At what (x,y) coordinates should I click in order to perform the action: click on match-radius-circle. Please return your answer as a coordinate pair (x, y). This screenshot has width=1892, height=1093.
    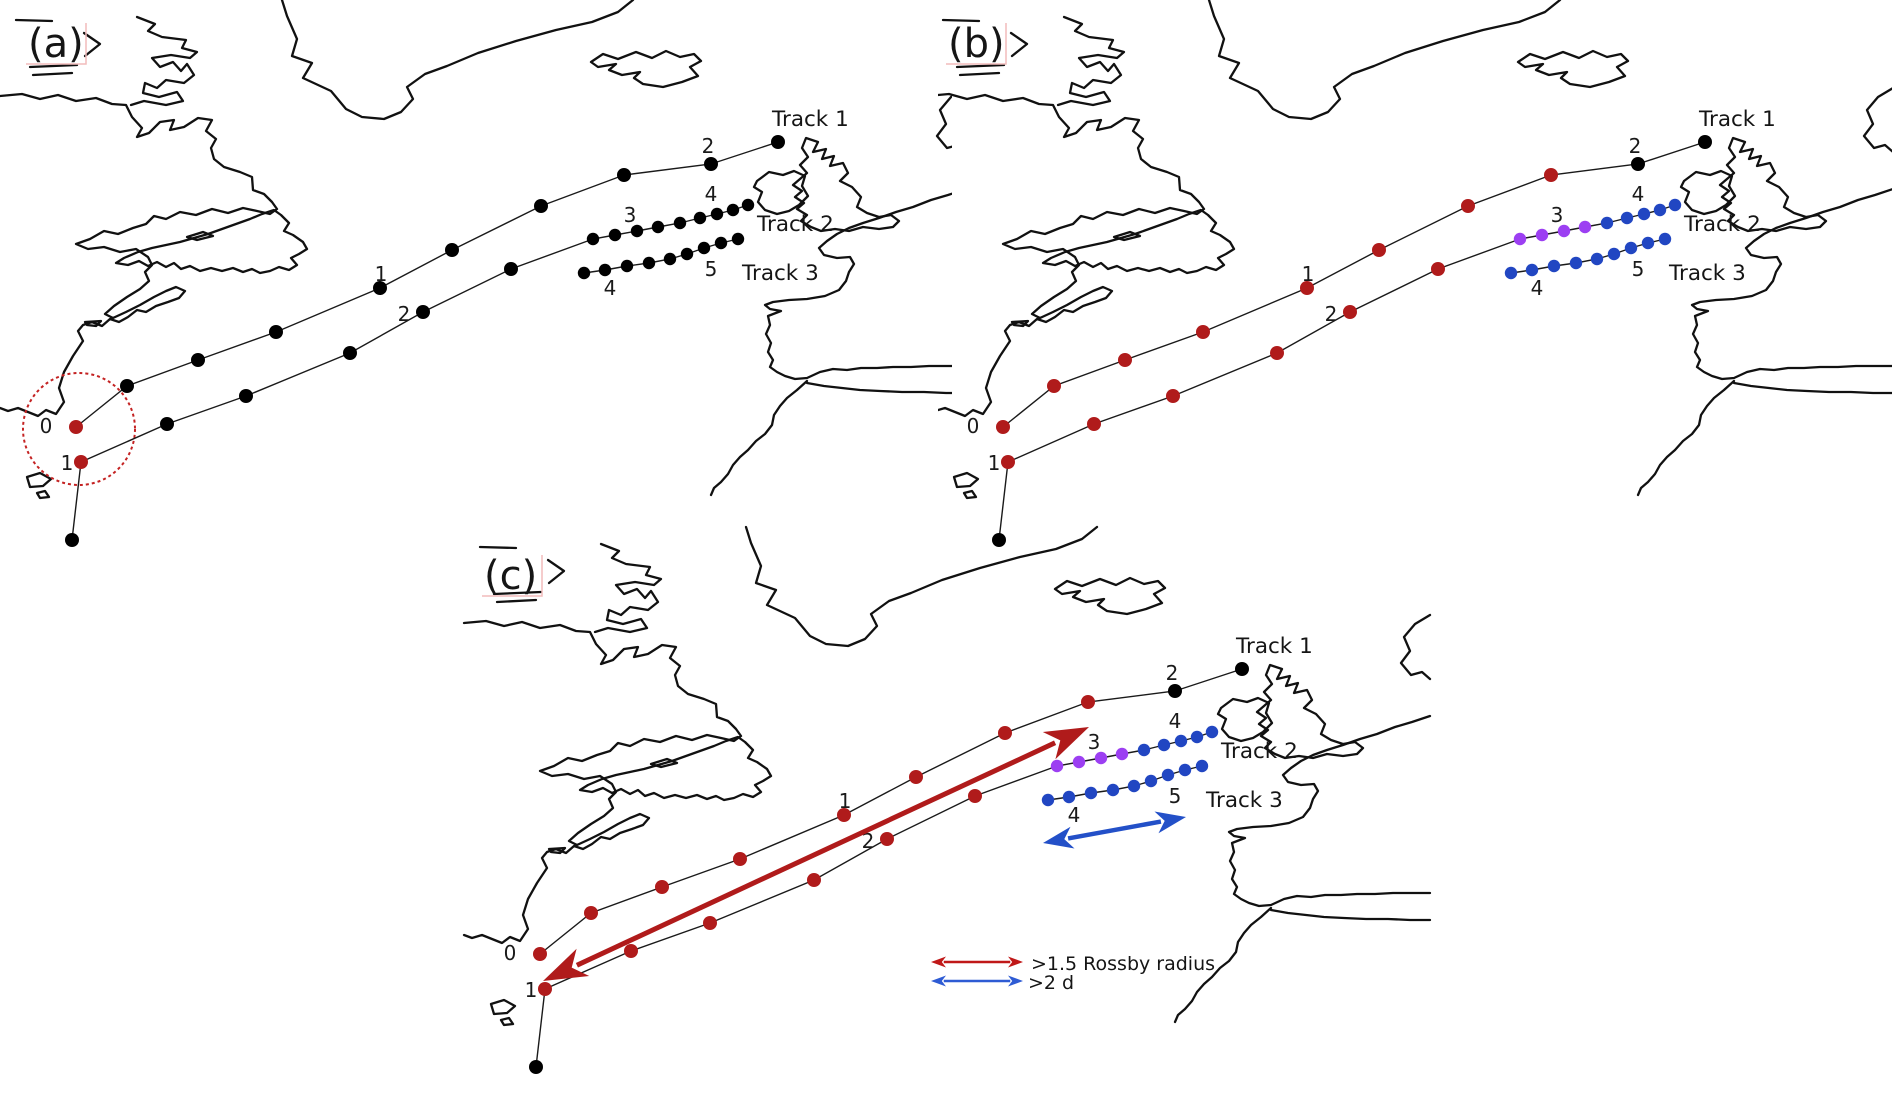
    Looking at the image, I should click on (79, 429).